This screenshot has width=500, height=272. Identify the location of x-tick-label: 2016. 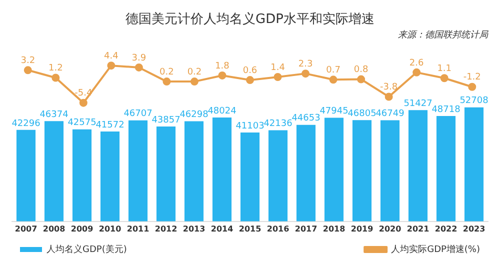
(278, 229).